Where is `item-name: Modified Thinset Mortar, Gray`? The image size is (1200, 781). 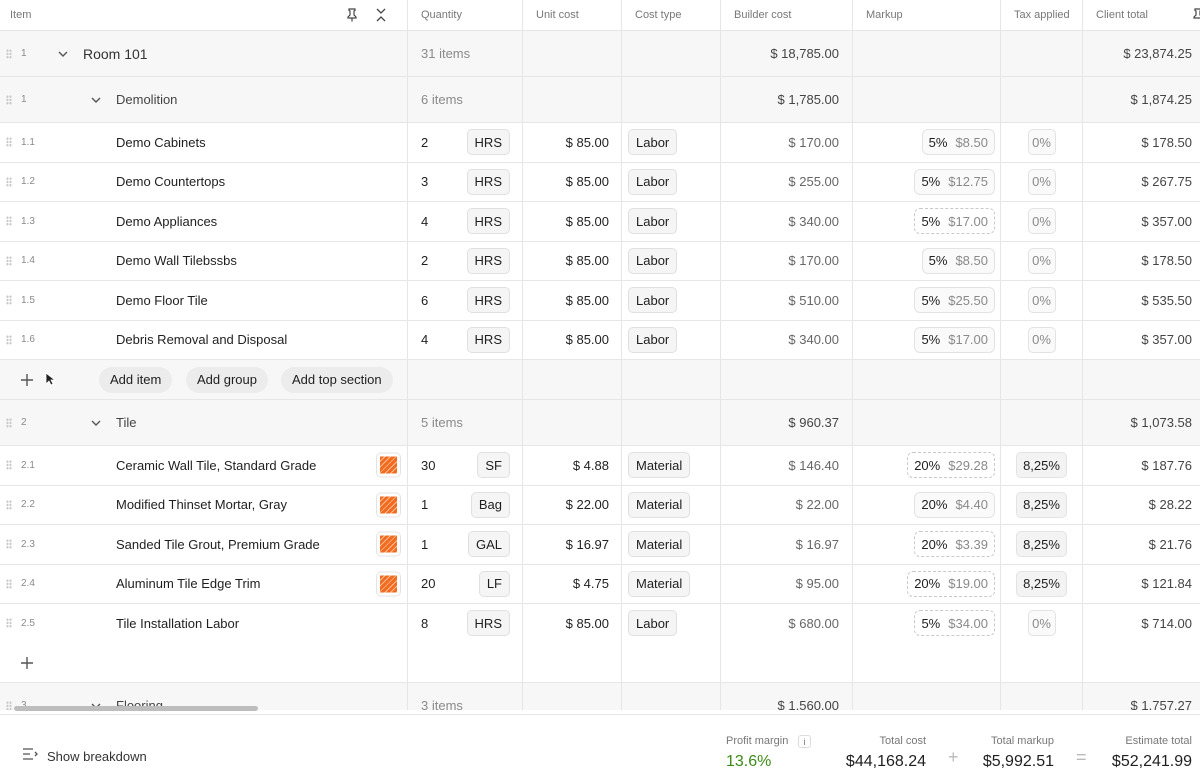
item-name: Modified Thinset Mortar, Gray is located at coordinates (201, 505).